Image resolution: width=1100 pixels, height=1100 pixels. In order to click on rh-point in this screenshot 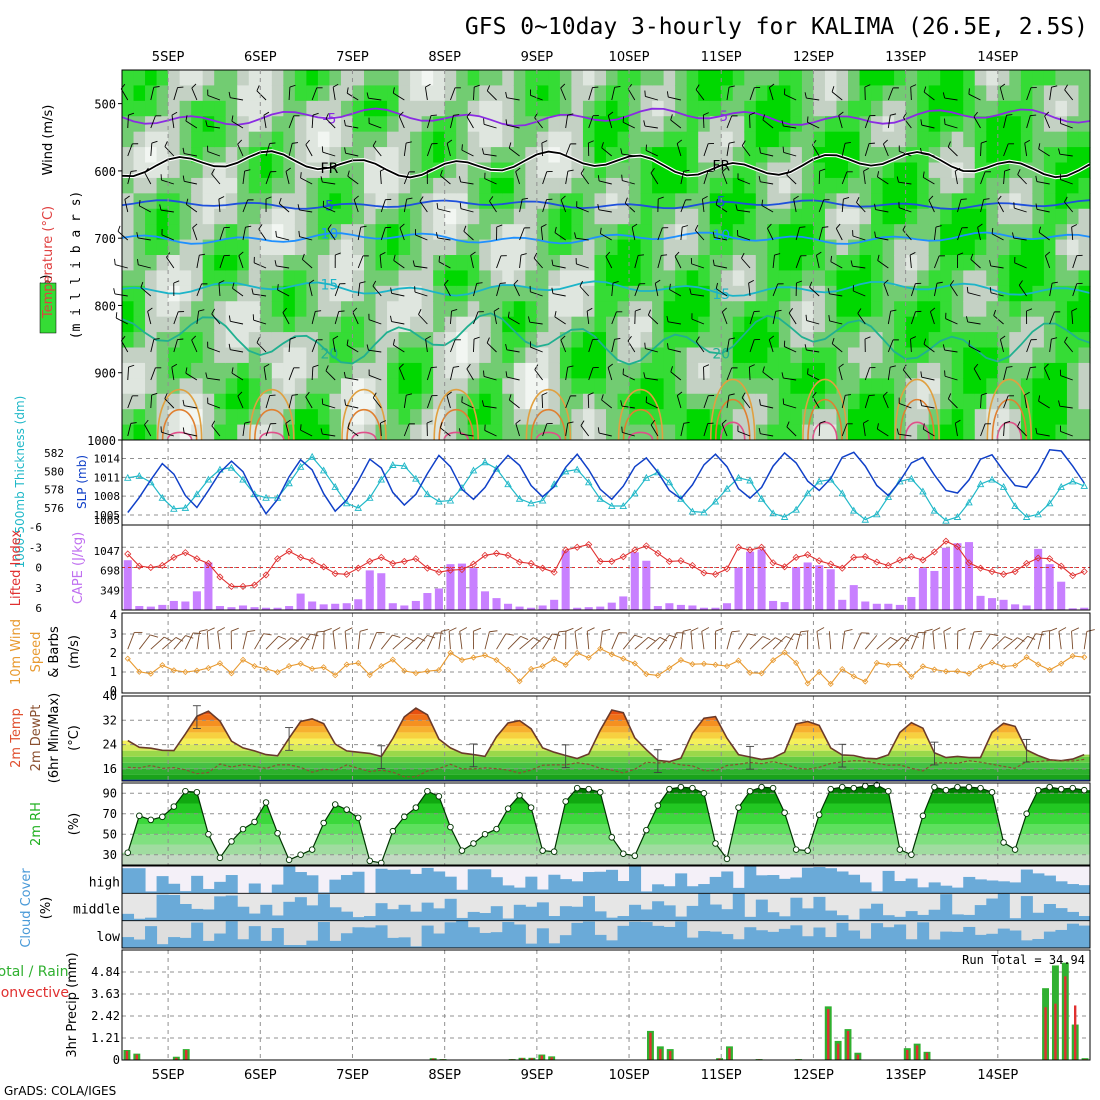, I will do `click(911, 855)`.